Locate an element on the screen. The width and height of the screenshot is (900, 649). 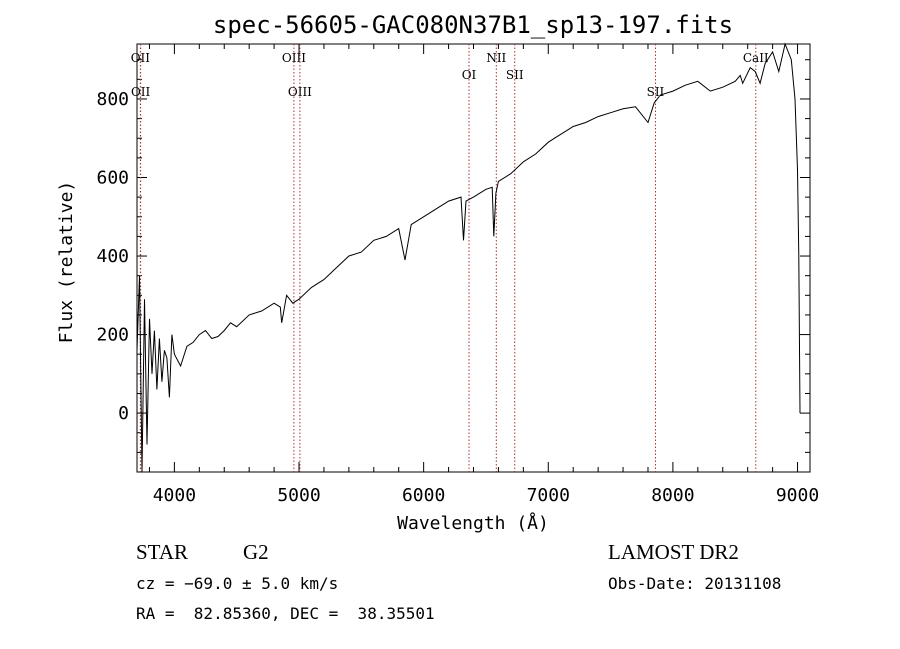
y-tick-label: 800 is located at coordinates (112, 99).